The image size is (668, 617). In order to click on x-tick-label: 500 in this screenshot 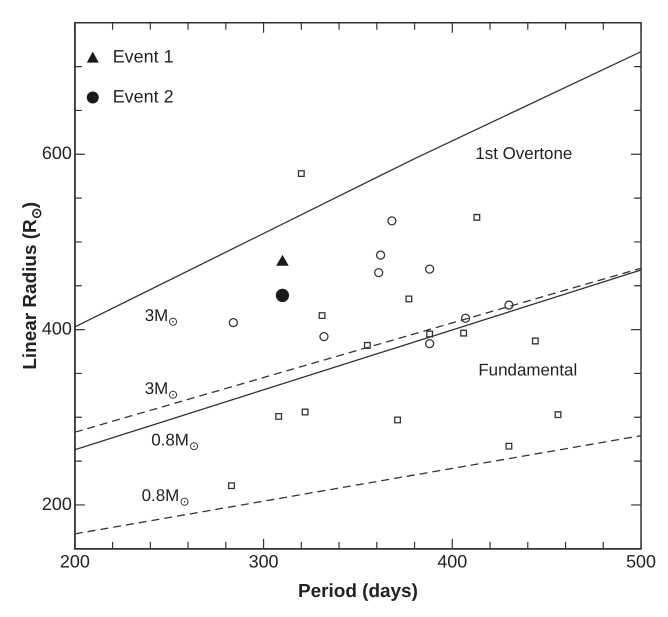, I will do `click(641, 562)`.